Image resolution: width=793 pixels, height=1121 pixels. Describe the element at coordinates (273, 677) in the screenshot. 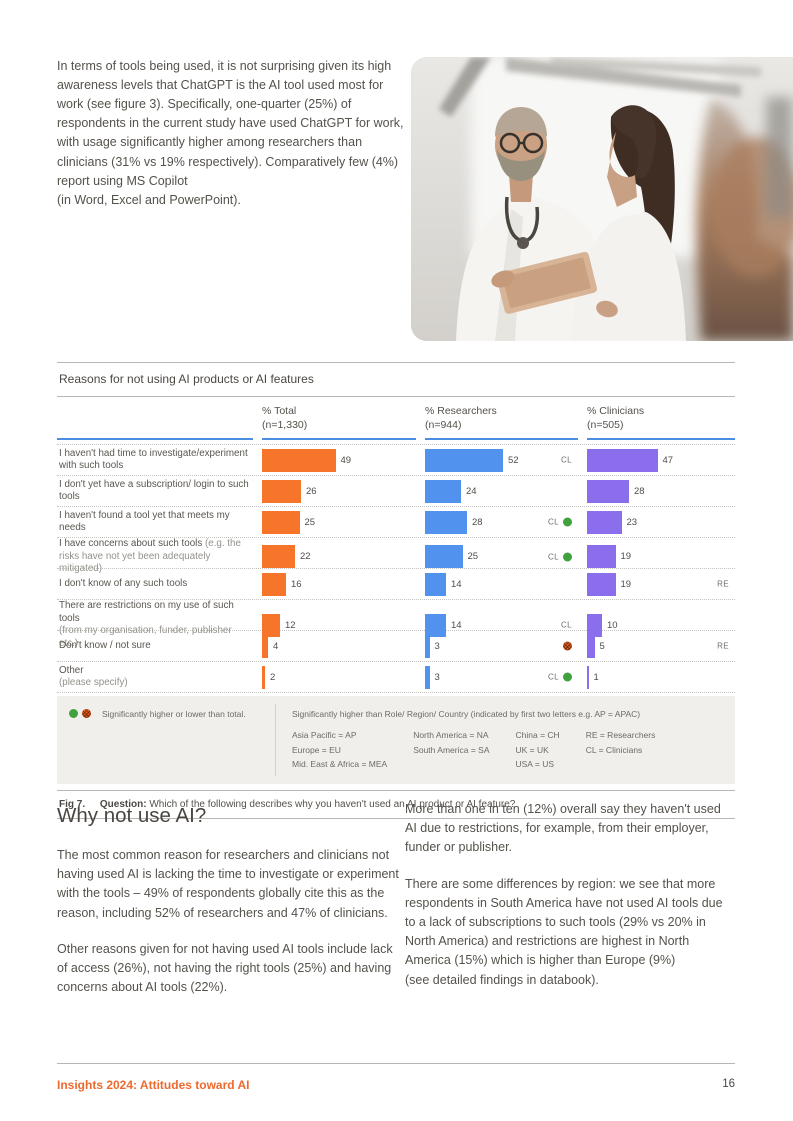

I see `bar-value: 2` at that location.